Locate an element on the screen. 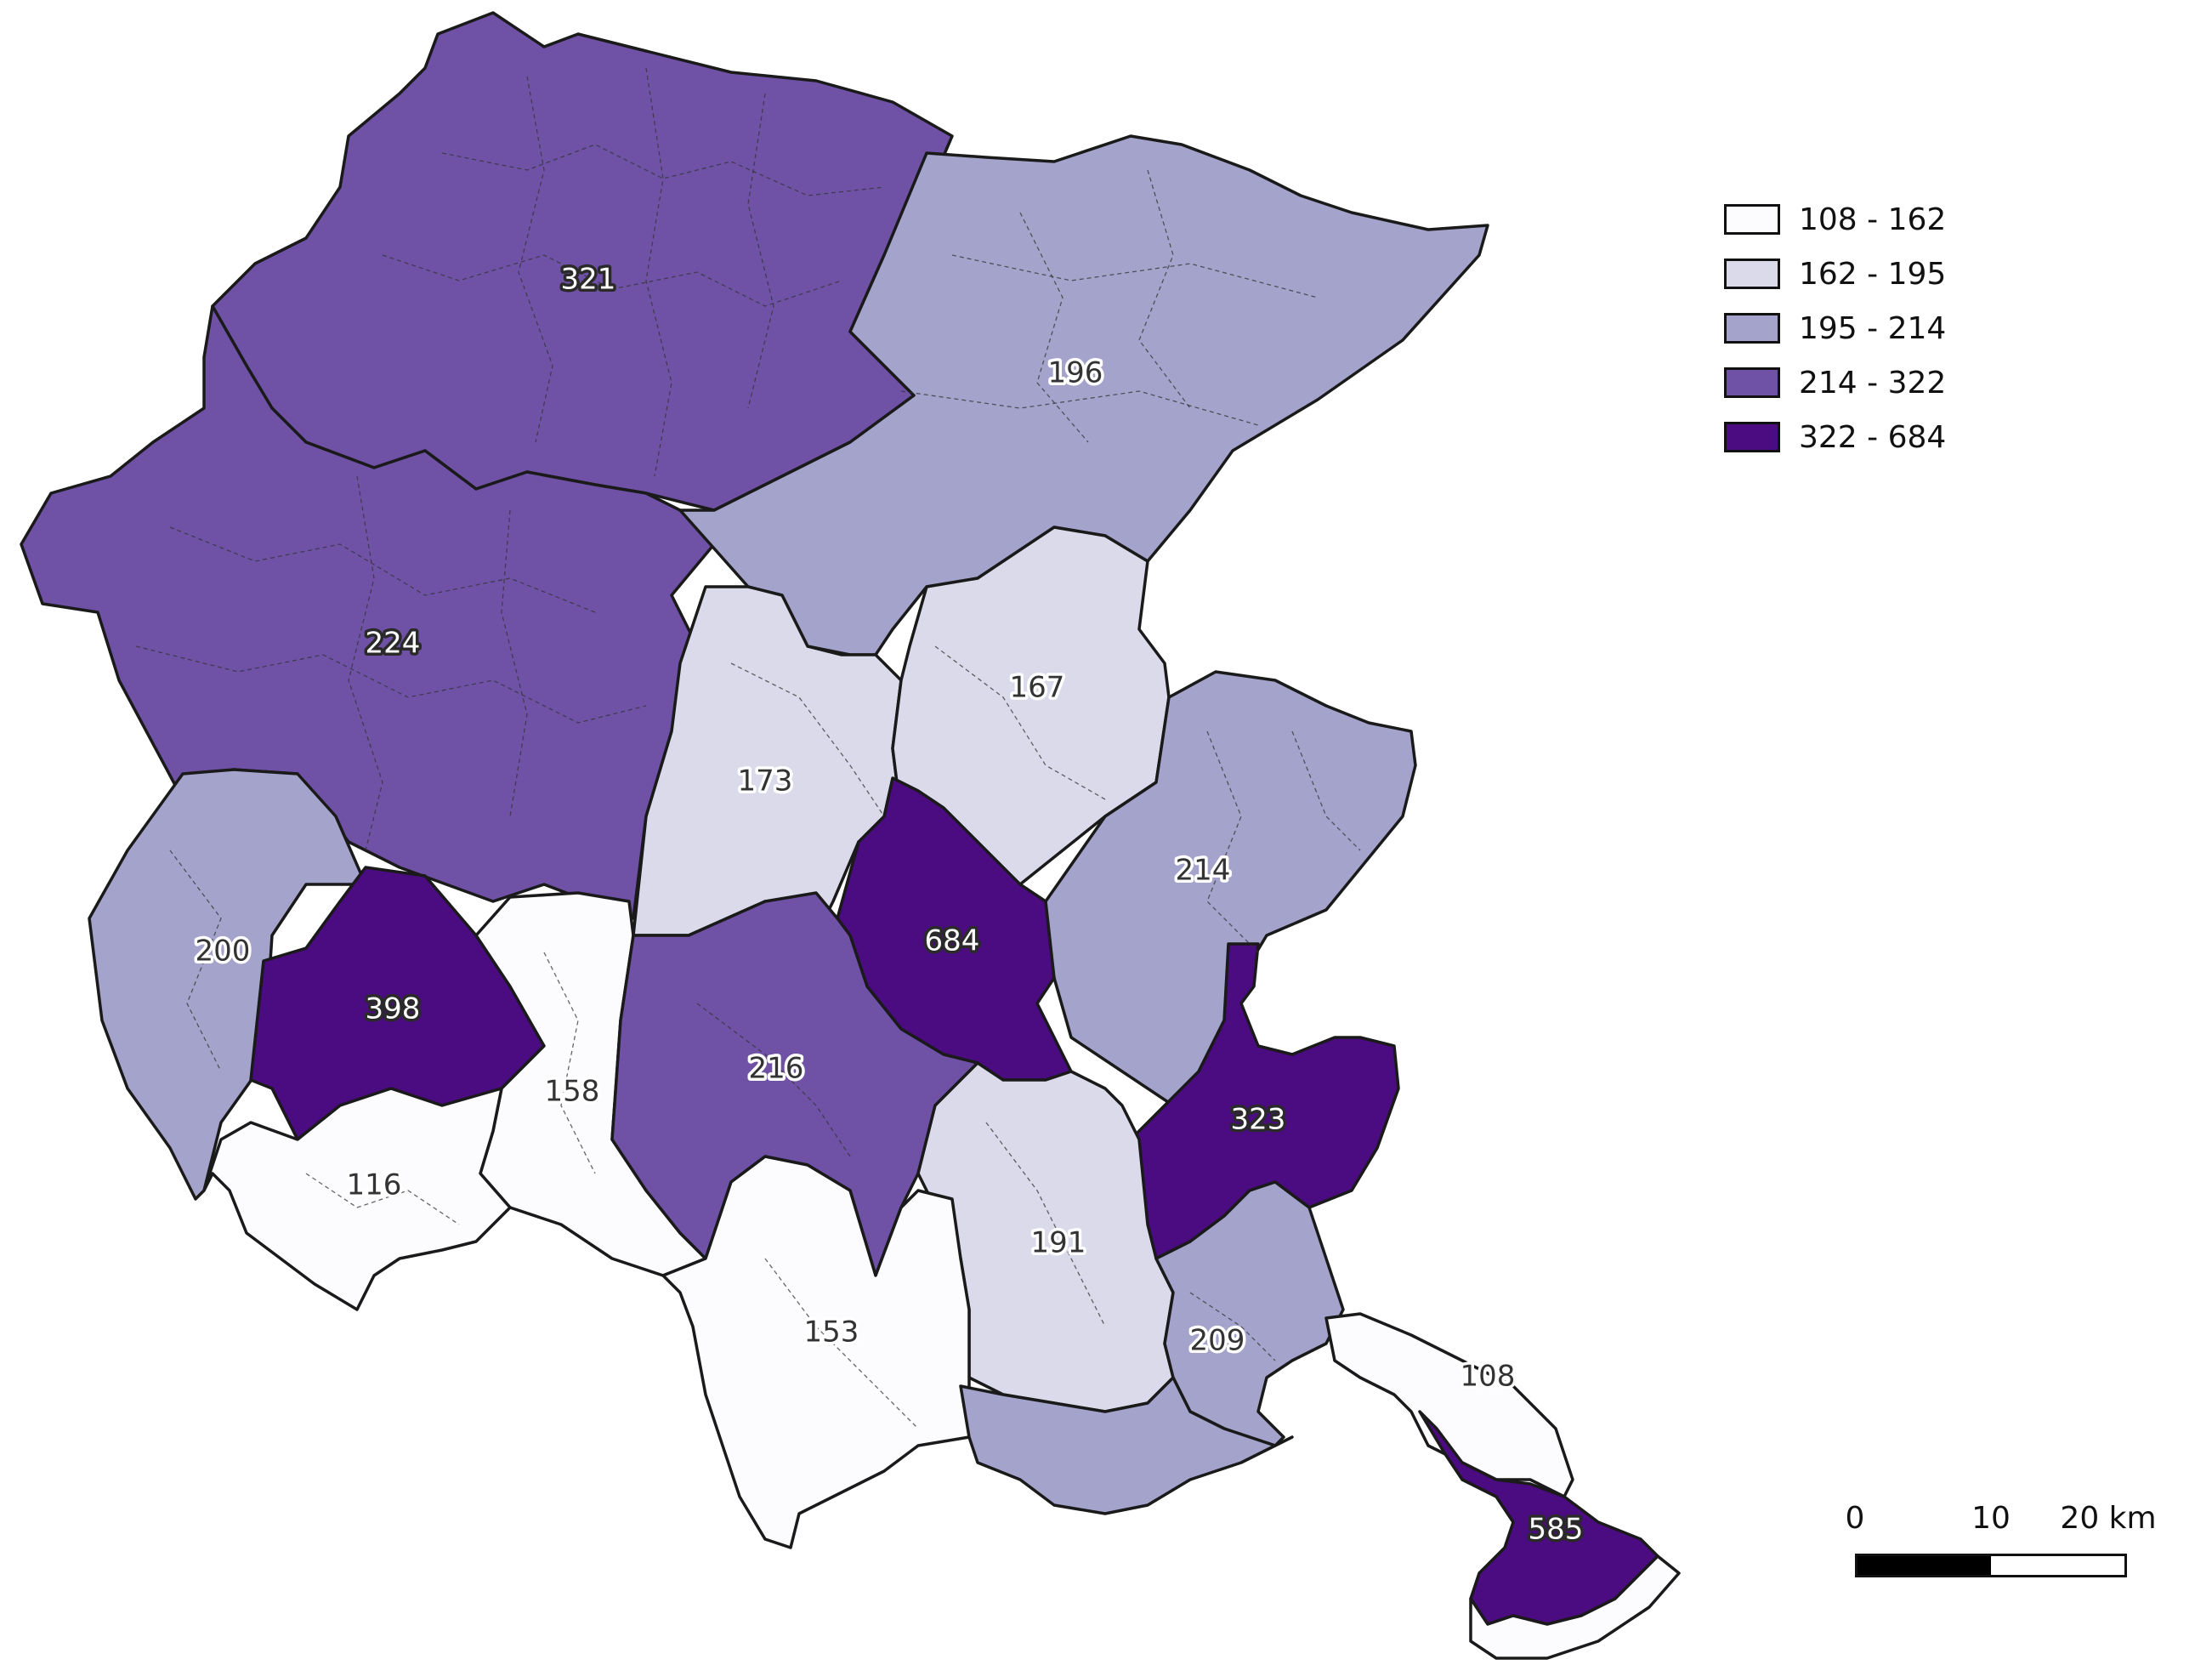  label-214: 214 is located at coordinates (1203, 871).